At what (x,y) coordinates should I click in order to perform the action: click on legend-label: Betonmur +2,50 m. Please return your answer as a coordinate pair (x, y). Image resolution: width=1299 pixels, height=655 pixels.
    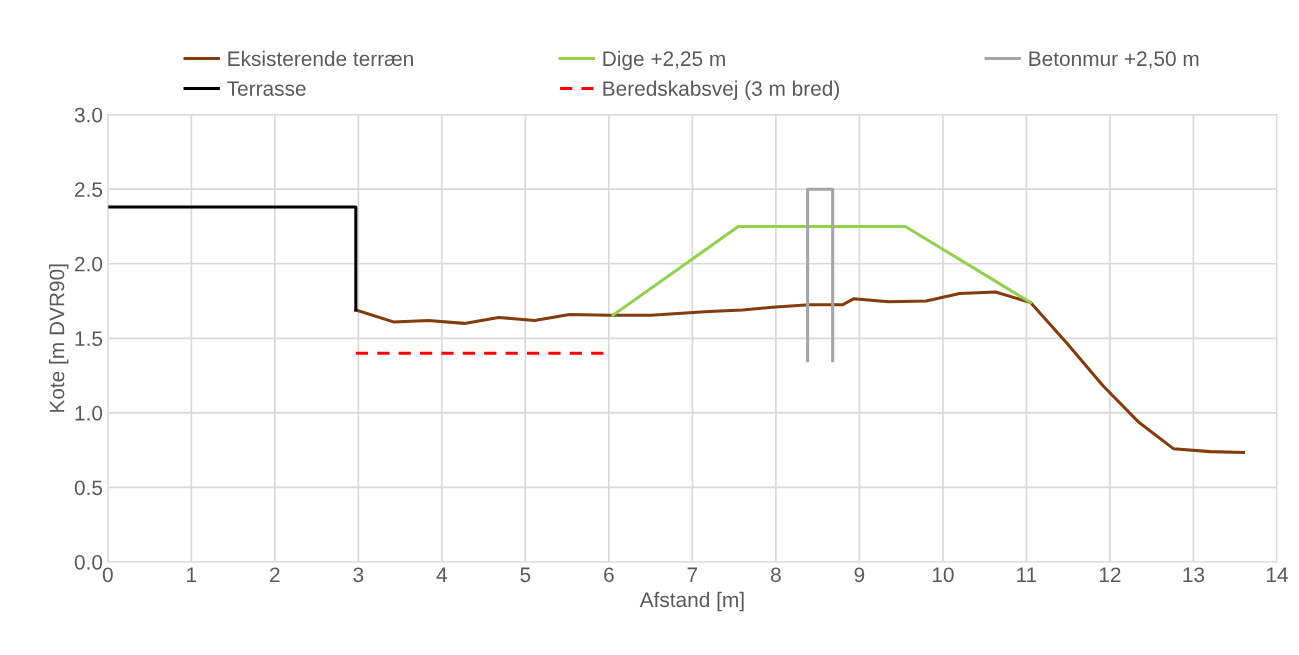
    Looking at the image, I should click on (1114, 60).